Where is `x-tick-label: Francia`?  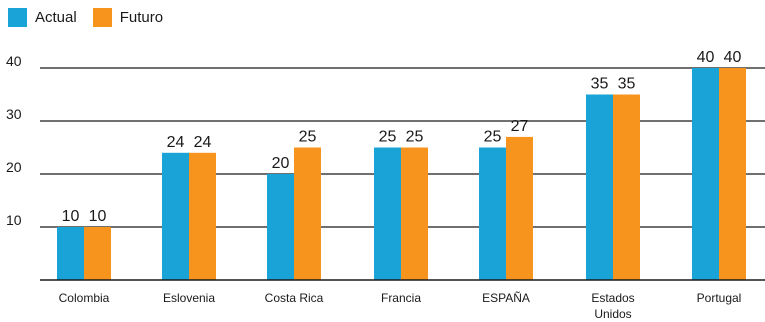
x-tick-label: Francia is located at coordinates (401, 298).